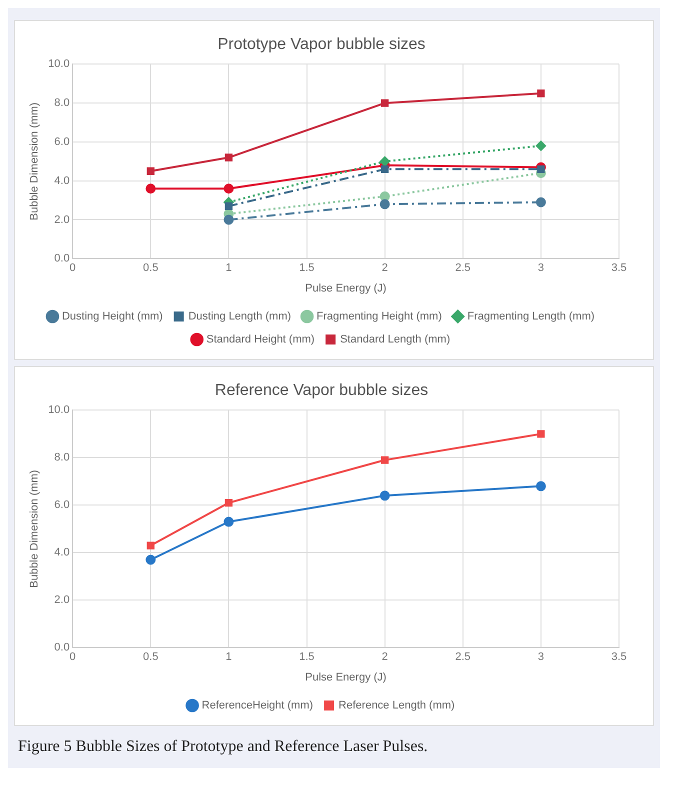 The image size is (677, 798). What do you see at coordinates (396, 706) in the screenshot?
I see `legend-label: Reference Length (mm)` at bounding box center [396, 706].